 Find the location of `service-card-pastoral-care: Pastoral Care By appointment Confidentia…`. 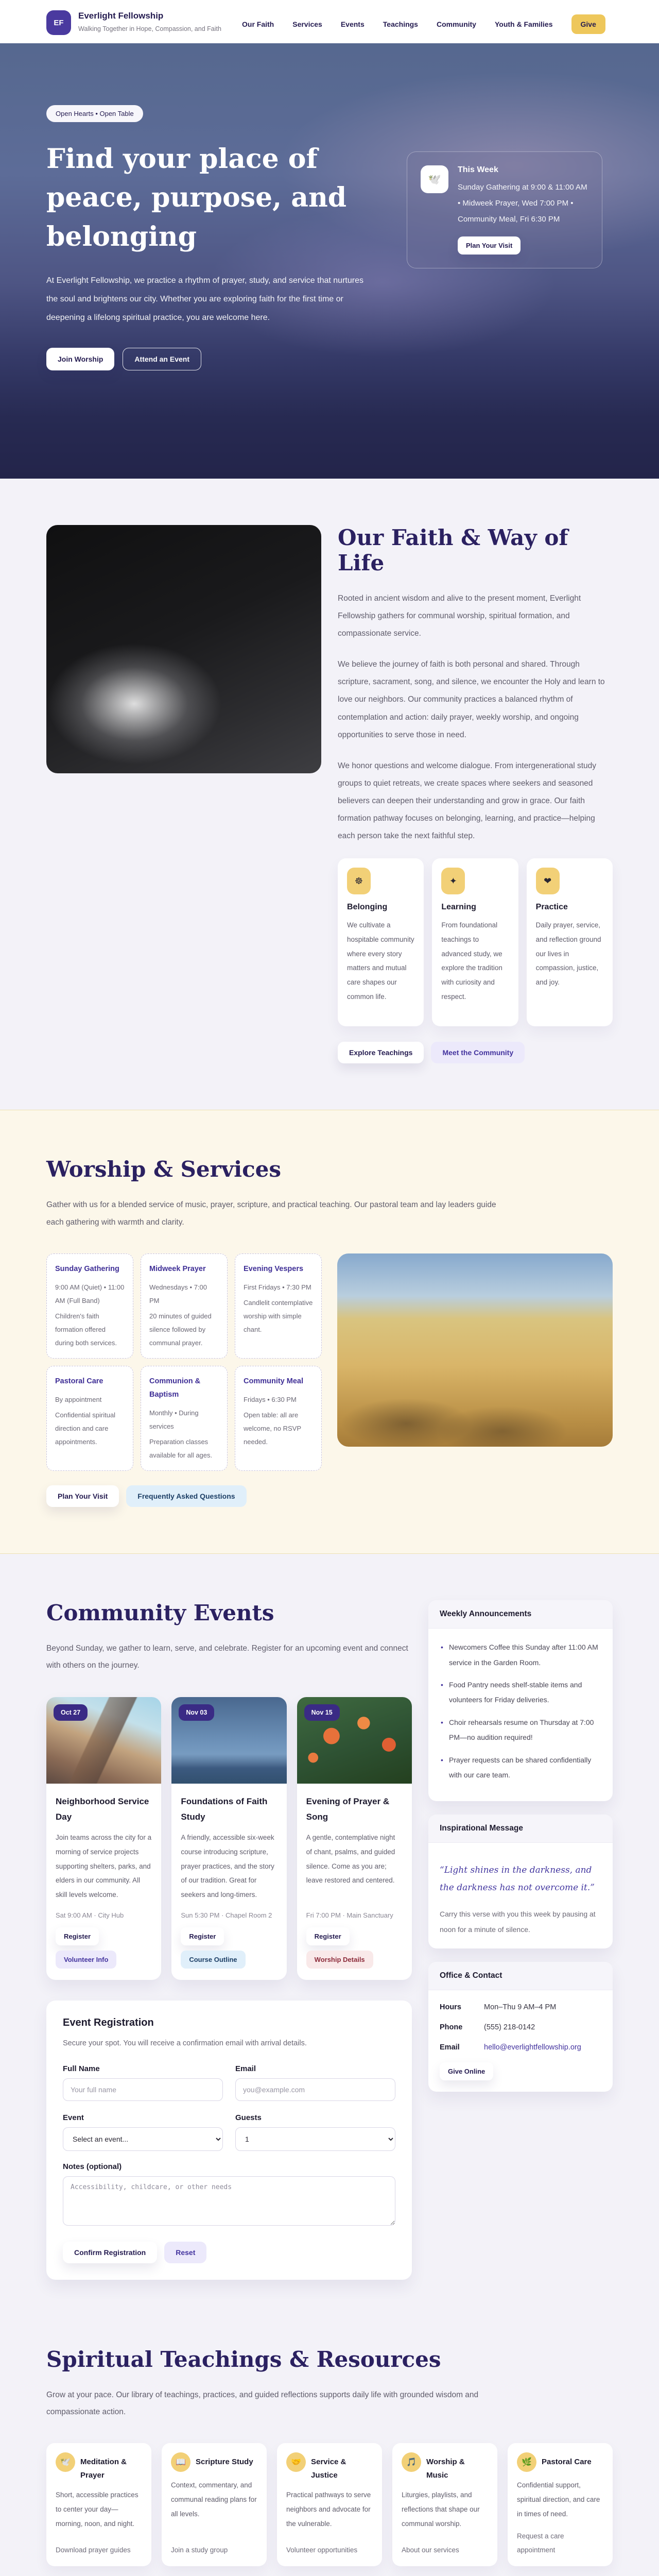

service-card-pastoral-care: Pastoral Care By appointment Confidentia… is located at coordinates (90, 1418).